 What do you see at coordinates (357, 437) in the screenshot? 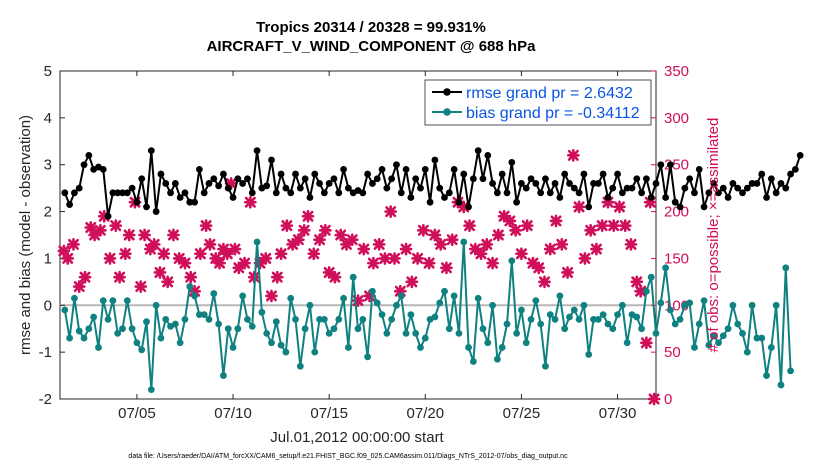
I see `x-axis-label: Jul.01,2012 00:00:00 start` at bounding box center [357, 437].